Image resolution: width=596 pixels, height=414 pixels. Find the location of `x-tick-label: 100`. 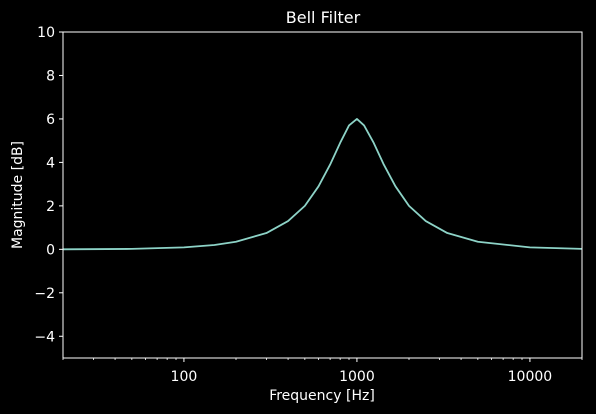

x-tick-label: 100 is located at coordinates (184, 377).